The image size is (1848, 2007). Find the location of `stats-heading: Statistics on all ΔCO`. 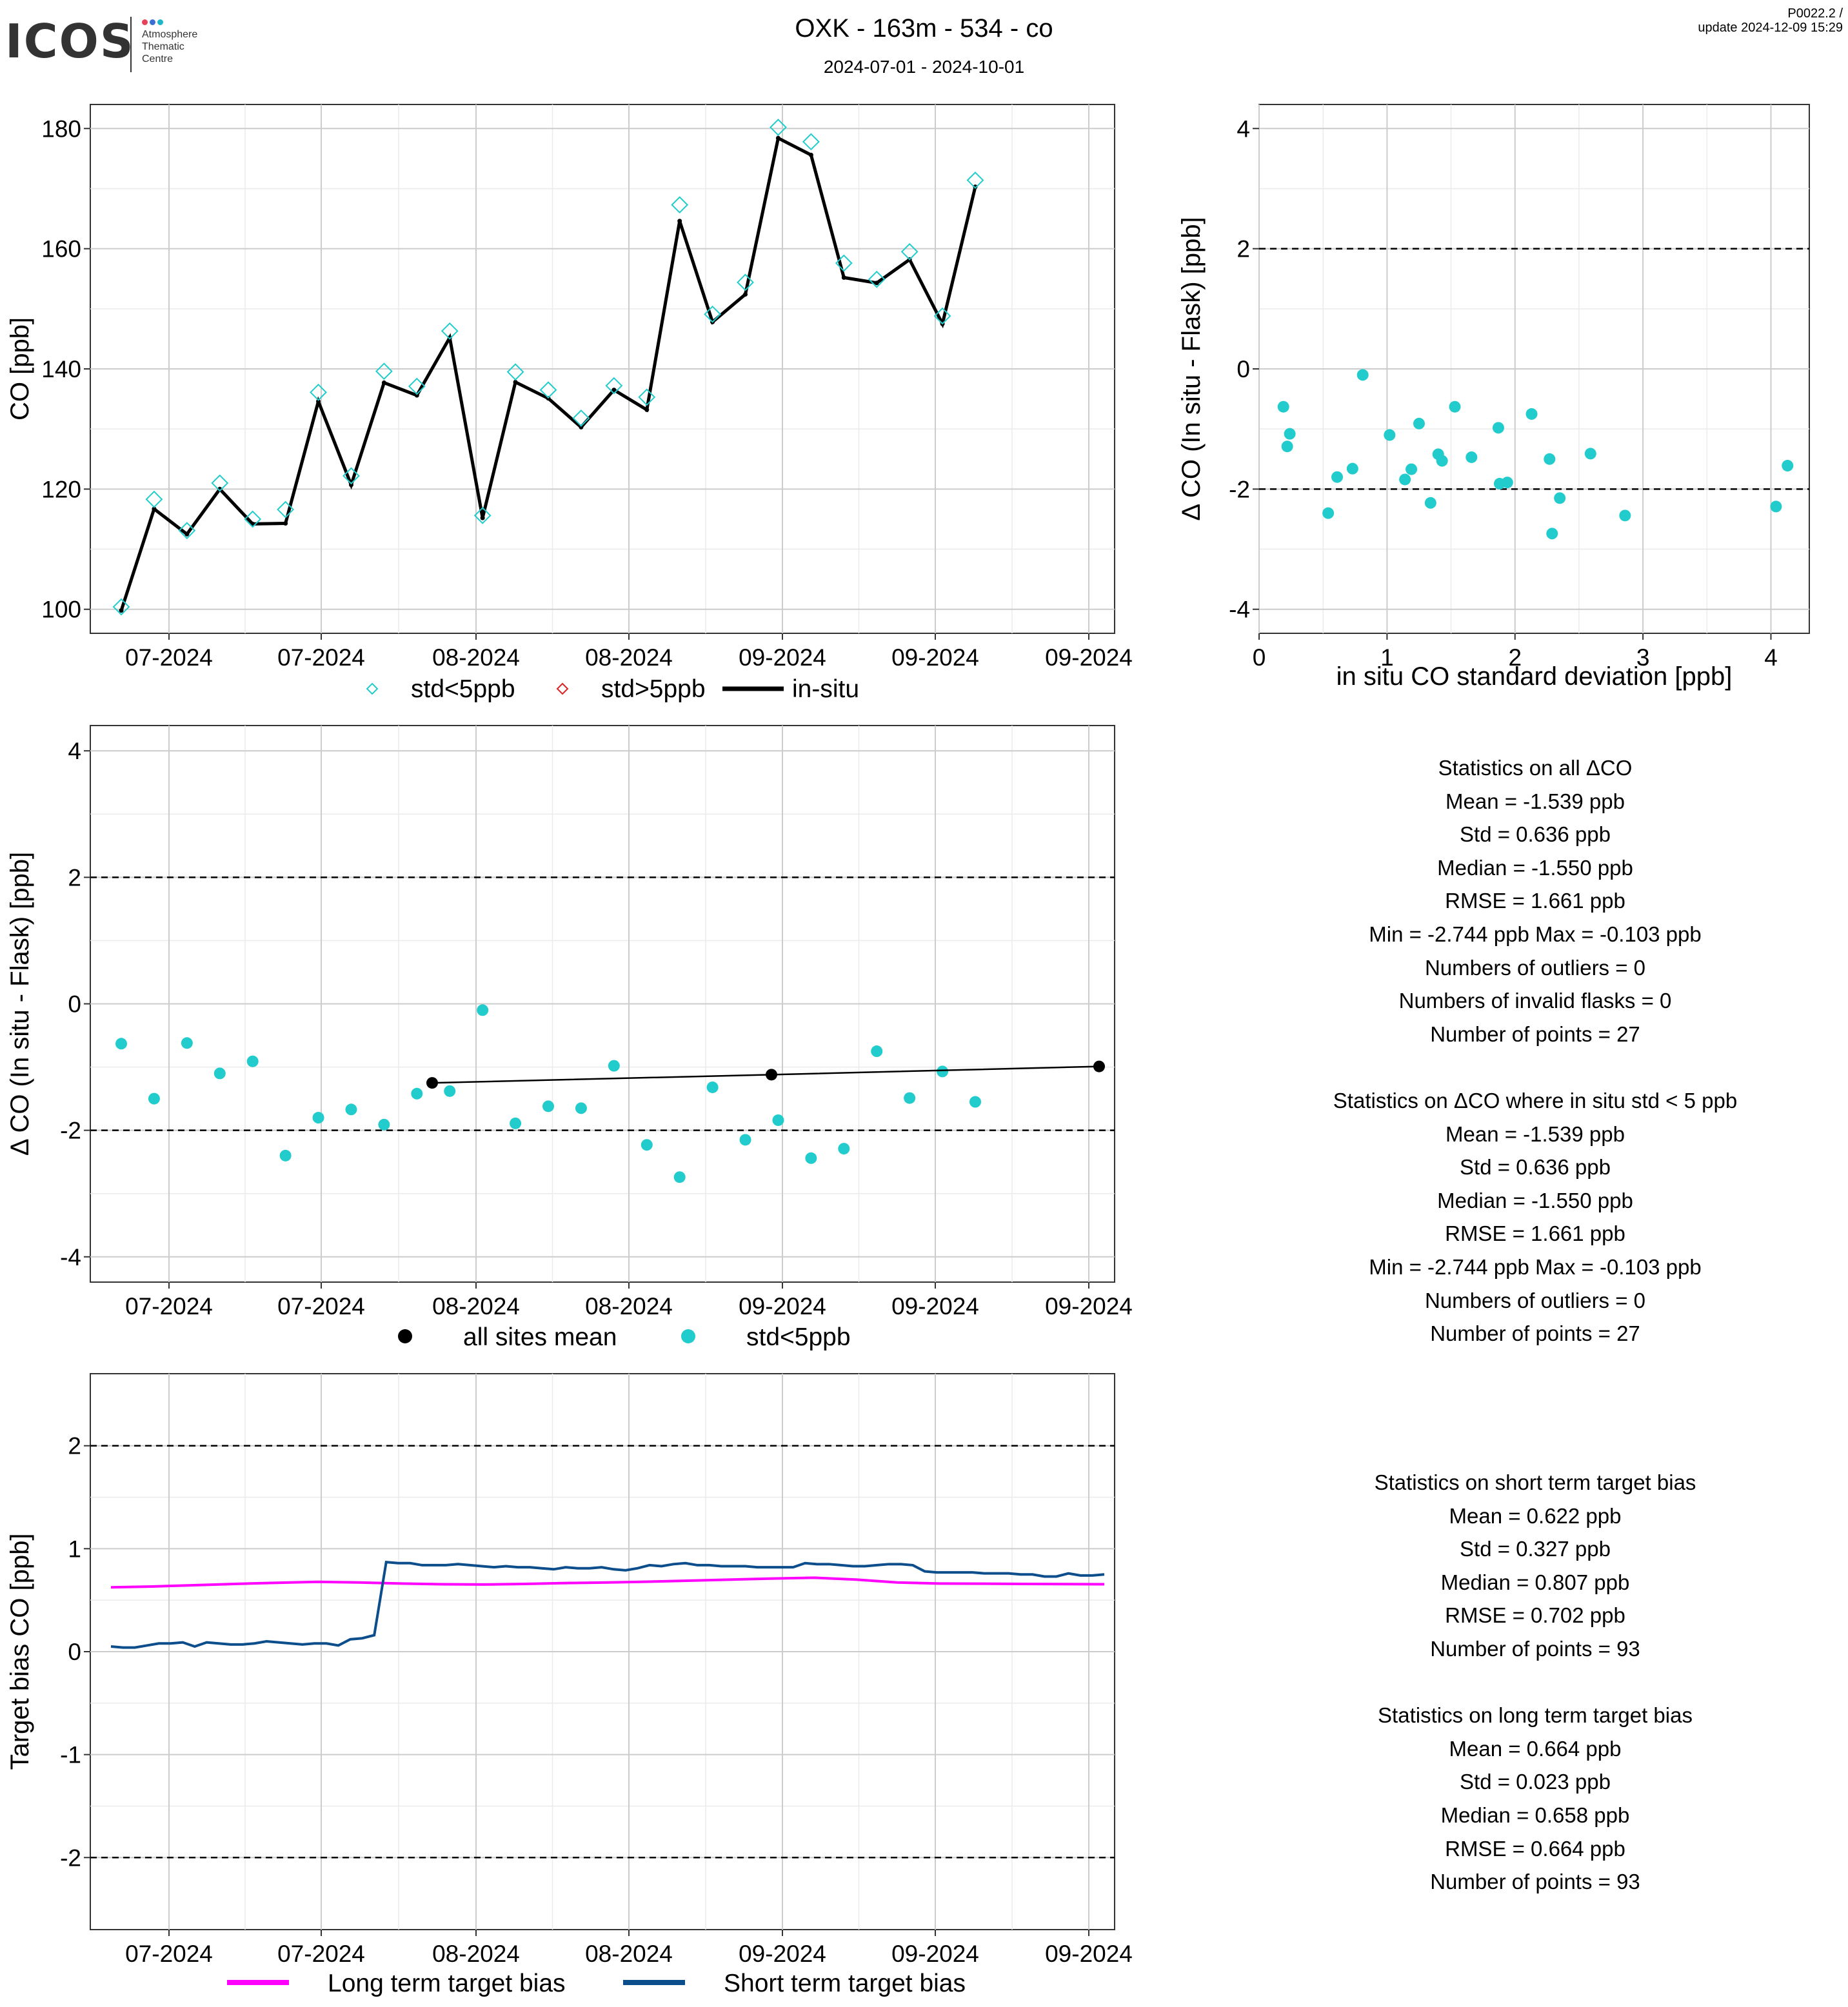

stats-heading: Statistics on all ΔCO is located at coordinates (1535, 768).